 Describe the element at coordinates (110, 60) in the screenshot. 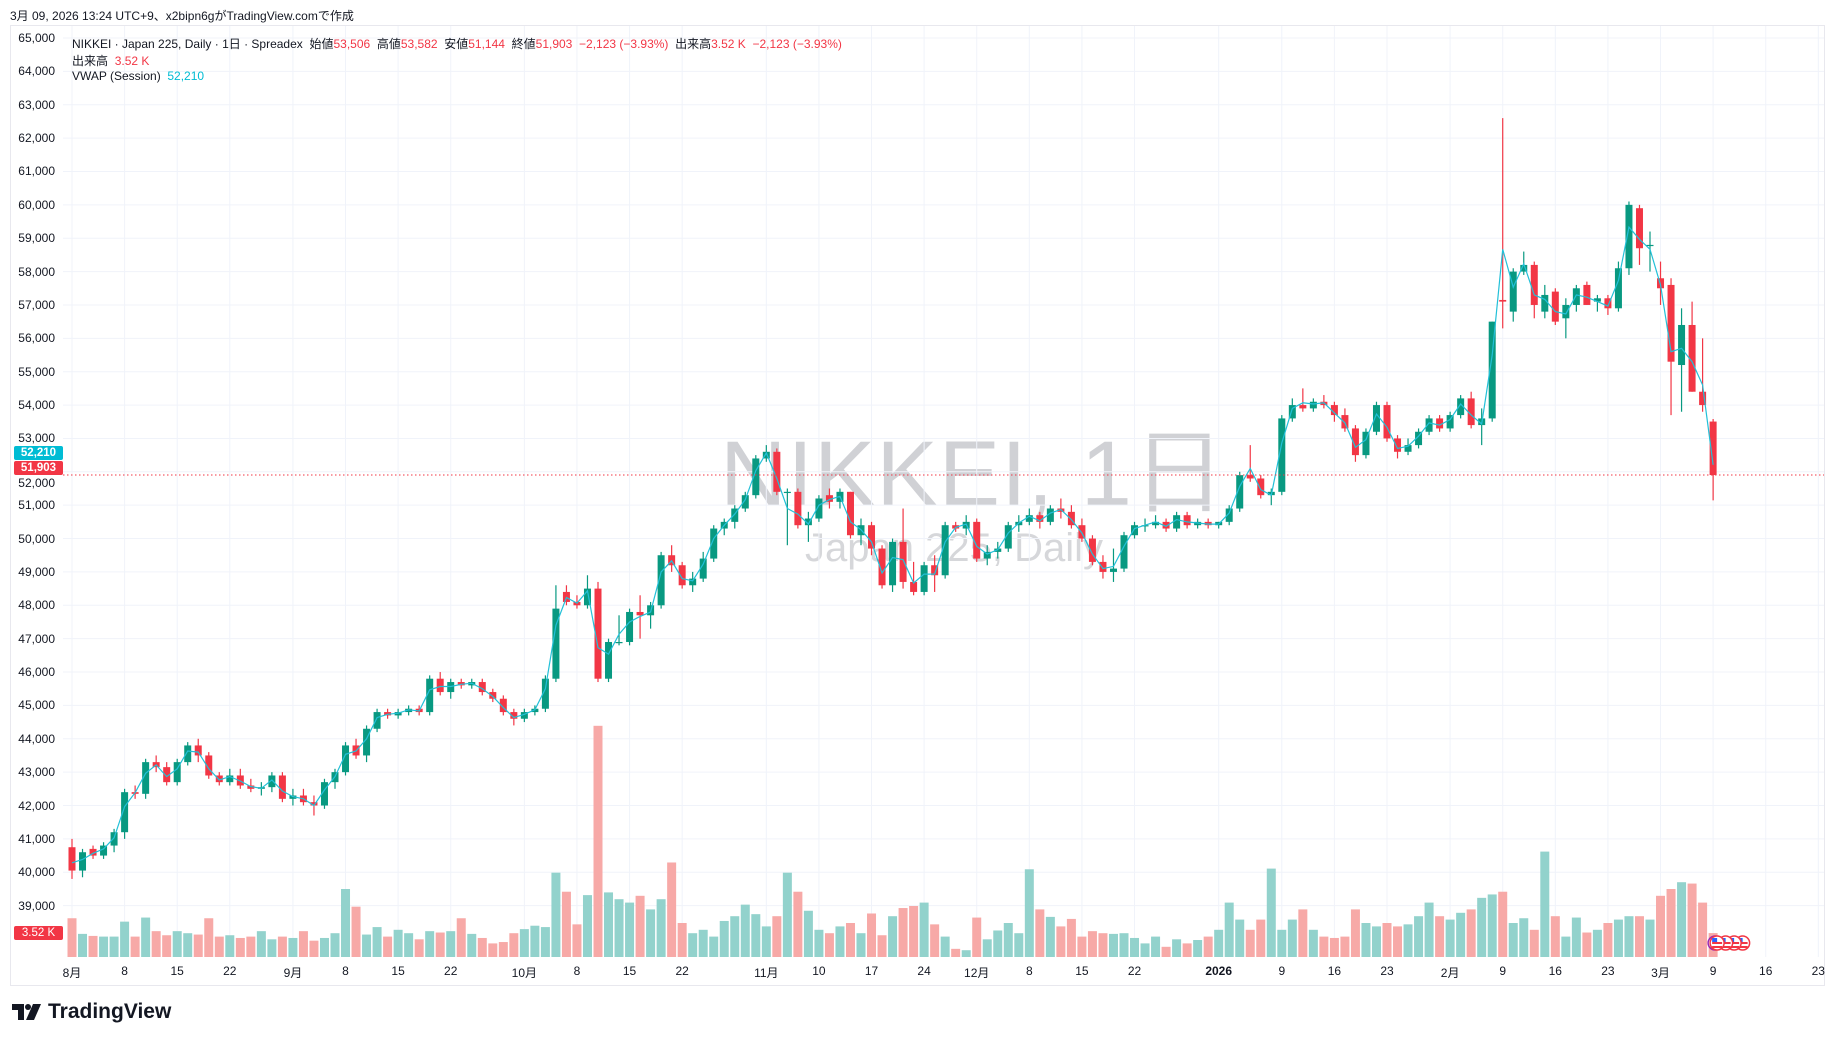

I see `legend-volume: 出来高 3.52 K` at that location.